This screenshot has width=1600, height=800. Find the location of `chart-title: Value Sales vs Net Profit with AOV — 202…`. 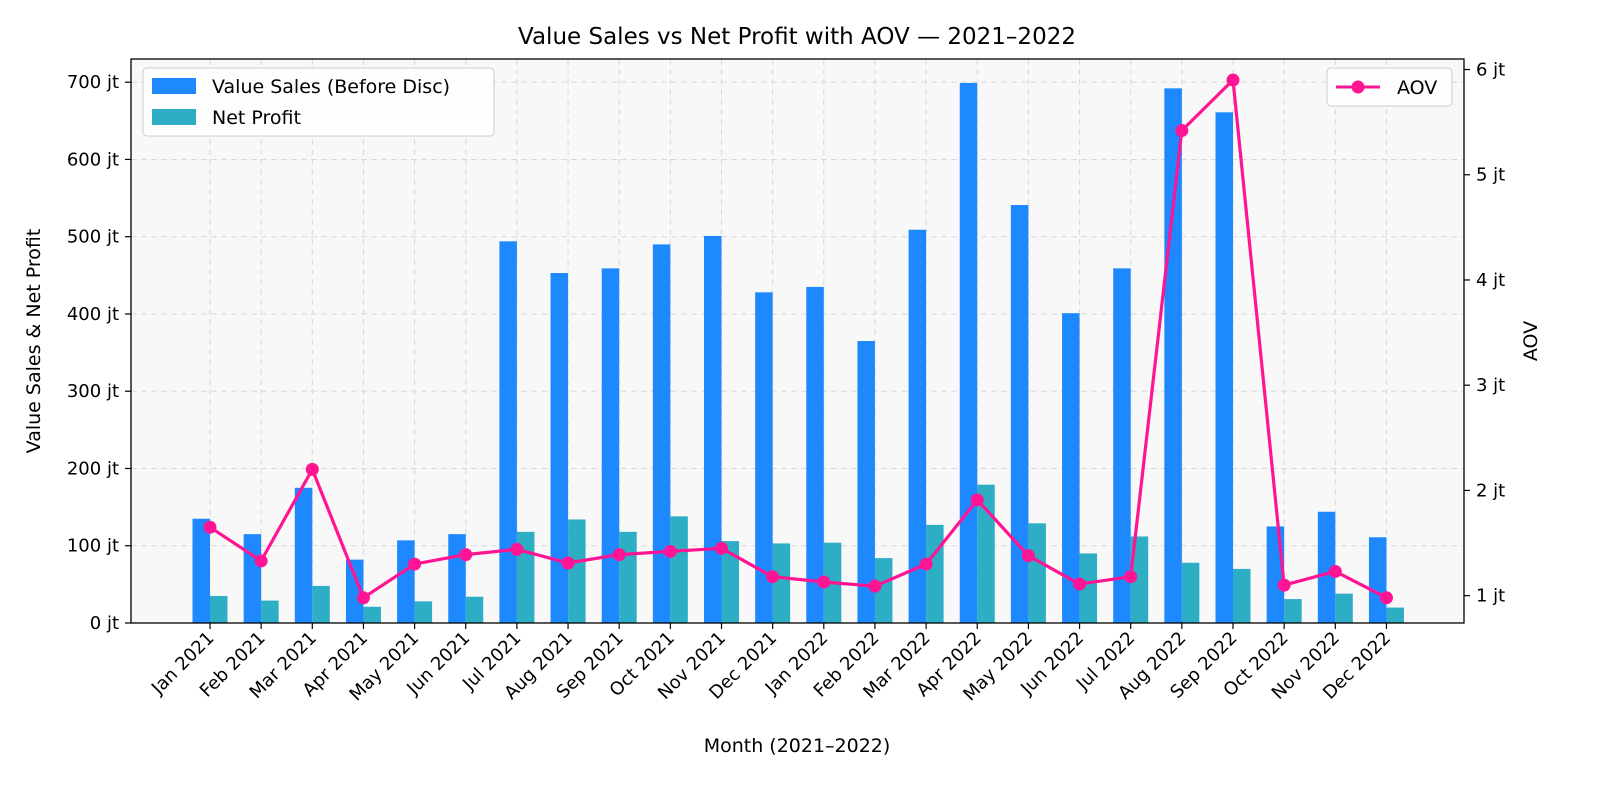

chart-title: Value Sales vs Net Profit with AOV — 202… is located at coordinates (797, 37).